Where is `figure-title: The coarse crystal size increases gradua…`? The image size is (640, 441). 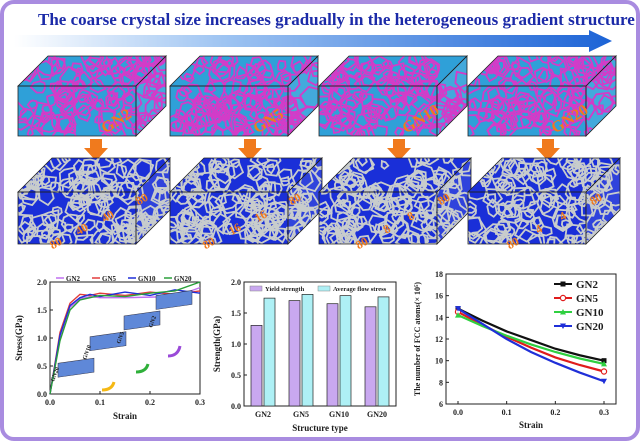 figure-title: The coarse crystal size increases gradua… is located at coordinates (336, 19).